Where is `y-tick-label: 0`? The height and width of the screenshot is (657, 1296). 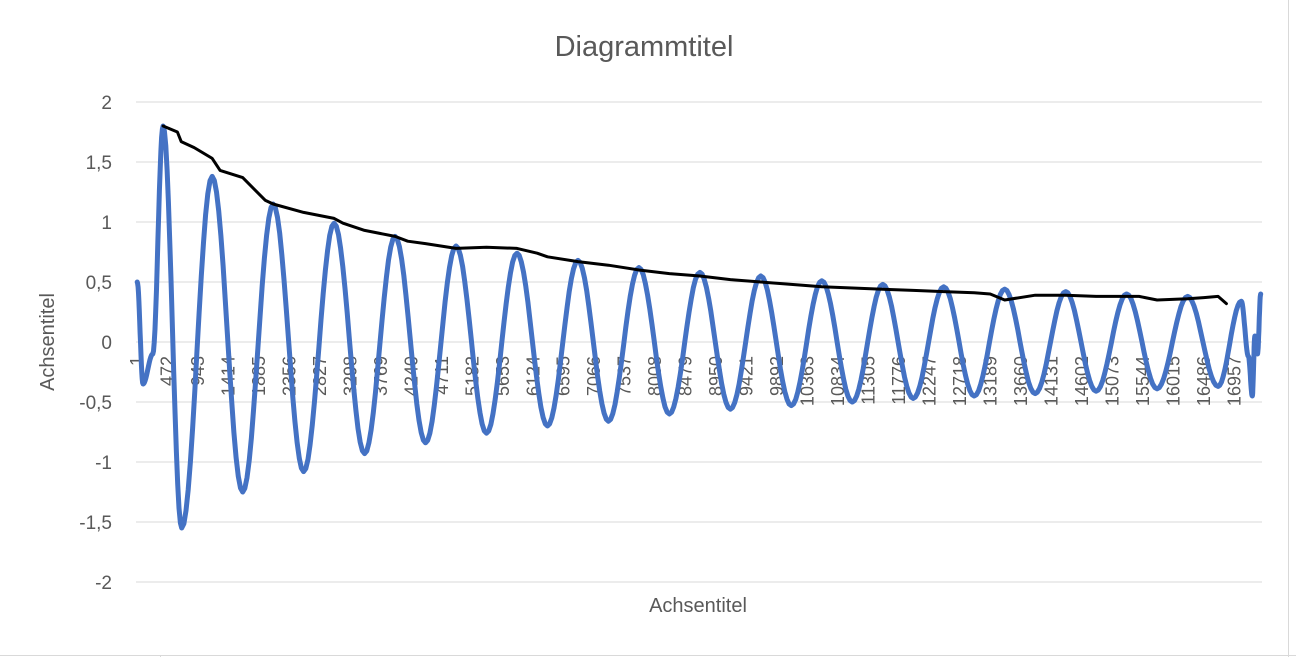 y-tick-label: 0 is located at coordinates (106, 343).